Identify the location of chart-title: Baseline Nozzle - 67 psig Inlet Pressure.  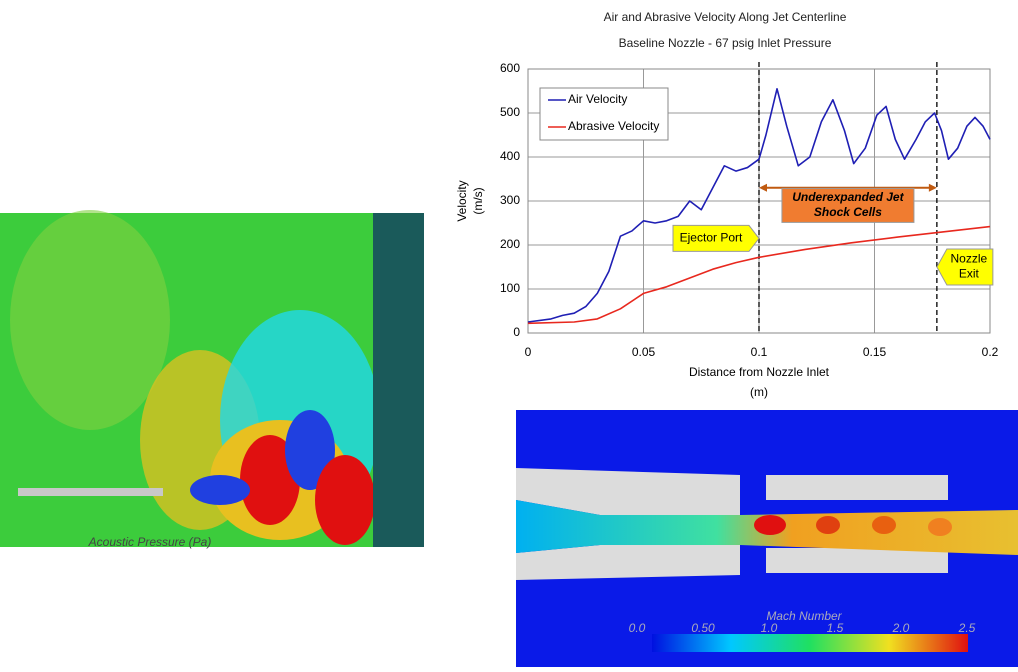
(725, 43).